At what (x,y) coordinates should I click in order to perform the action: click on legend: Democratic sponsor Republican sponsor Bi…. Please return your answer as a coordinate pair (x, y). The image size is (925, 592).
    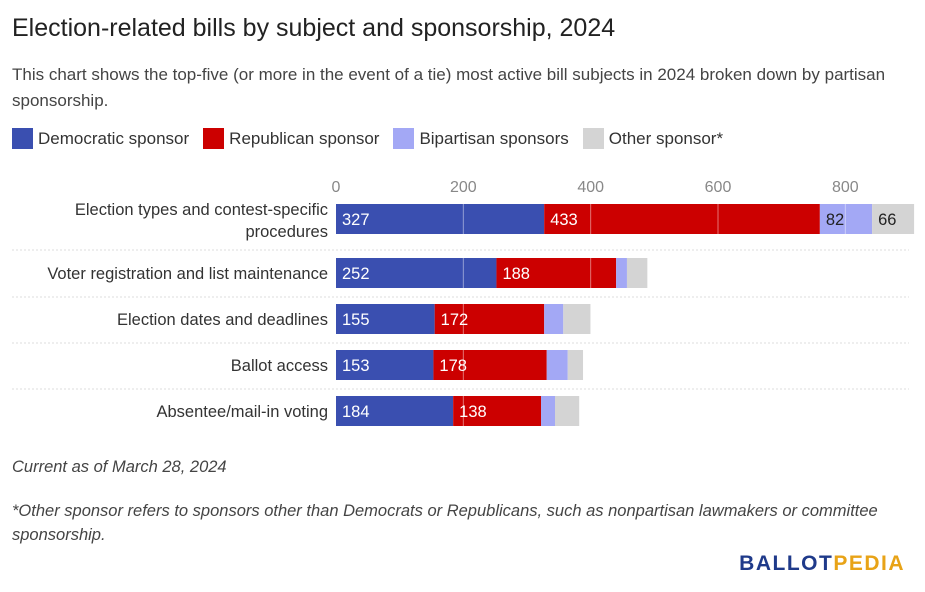
    Looking at the image, I should click on (374, 138).